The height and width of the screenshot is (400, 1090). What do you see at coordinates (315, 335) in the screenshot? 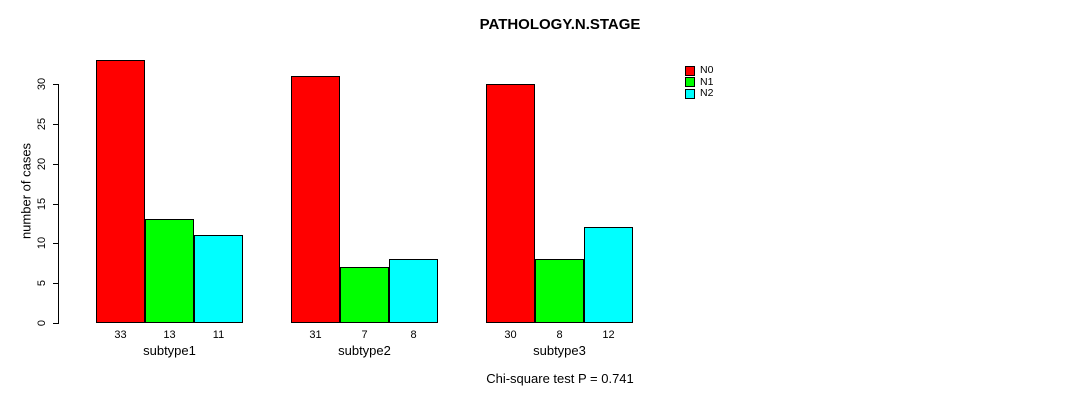
I see `bar-value-label: 31` at bounding box center [315, 335].